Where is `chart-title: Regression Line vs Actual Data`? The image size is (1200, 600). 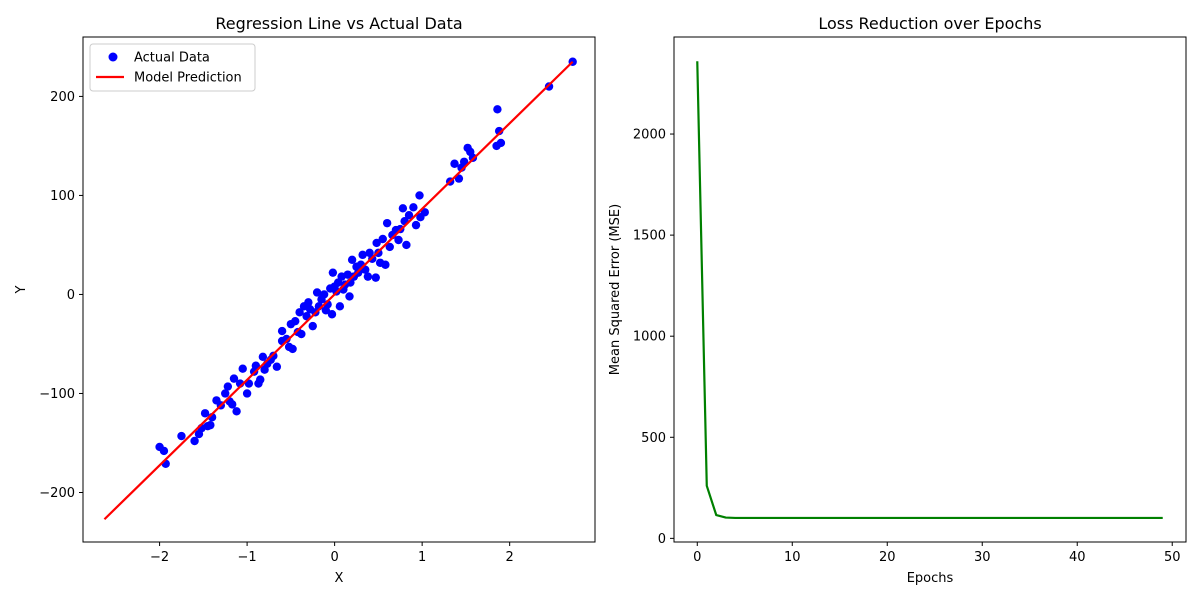
chart-title: Regression Line vs Actual Data is located at coordinates (338, 23).